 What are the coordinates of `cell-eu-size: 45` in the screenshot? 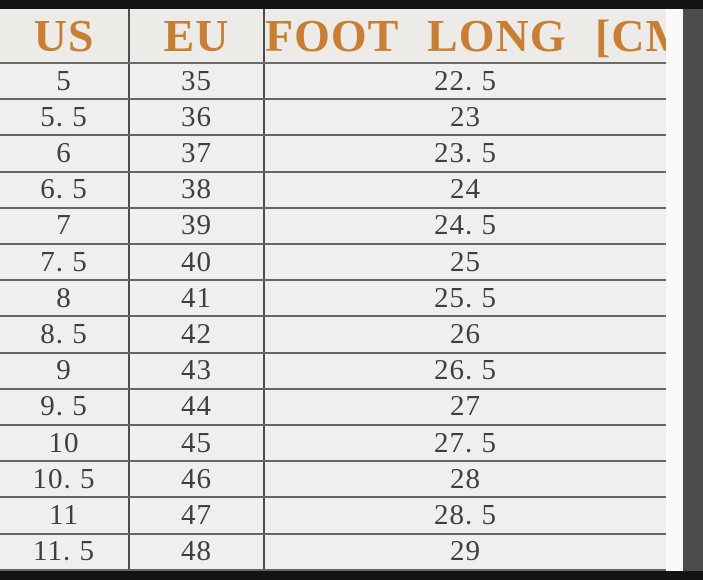 It's located at (197, 443).